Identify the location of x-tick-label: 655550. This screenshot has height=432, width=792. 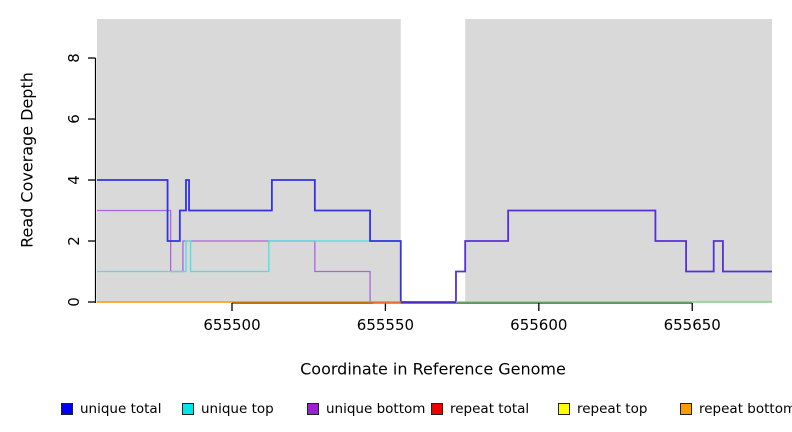
(385, 325).